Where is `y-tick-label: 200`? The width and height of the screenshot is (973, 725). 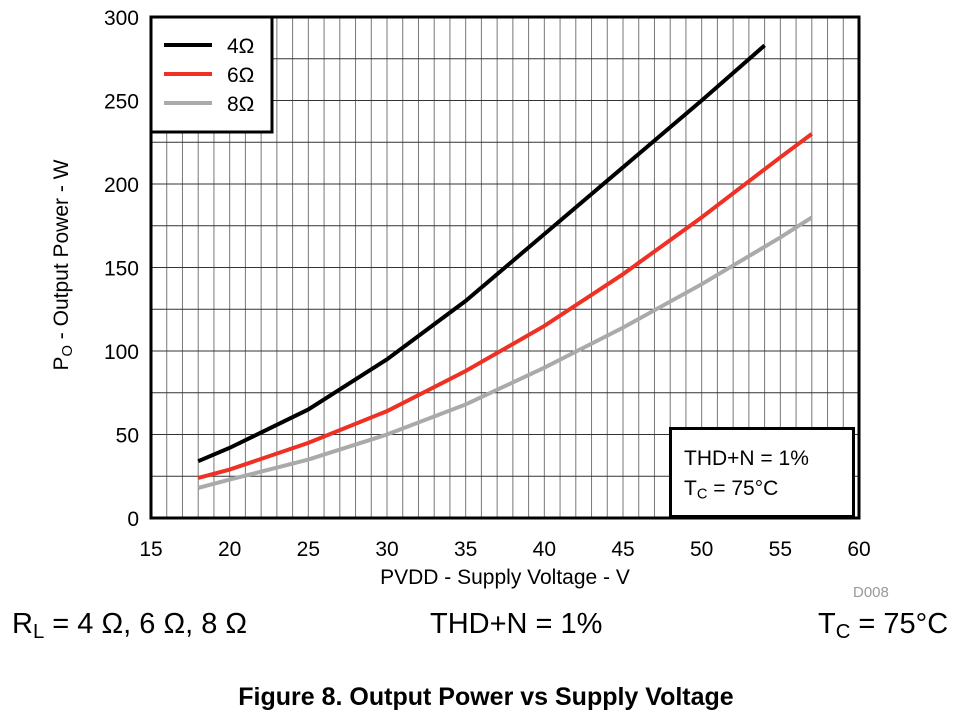
y-tick-label: 200 is located at coordinates (121, 185).